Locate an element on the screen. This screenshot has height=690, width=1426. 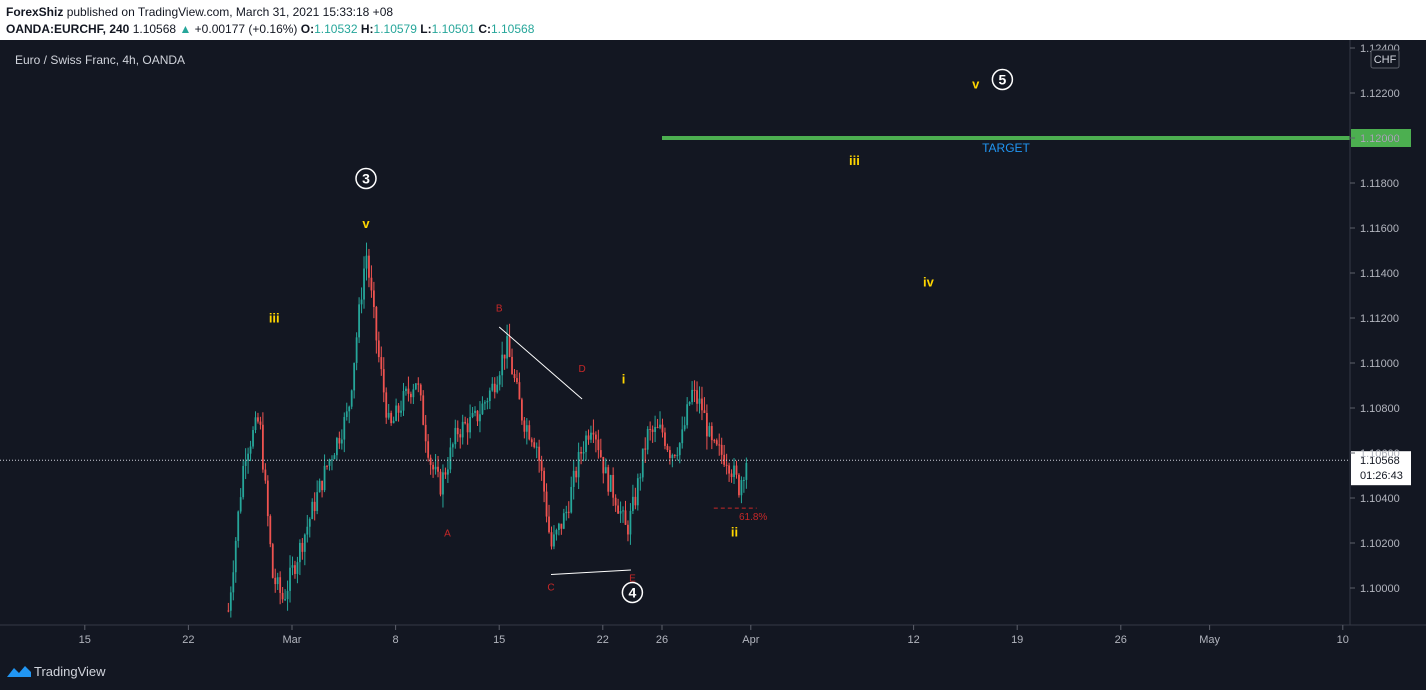
x-tick-label: 15 is located at coordinates (85, 640).